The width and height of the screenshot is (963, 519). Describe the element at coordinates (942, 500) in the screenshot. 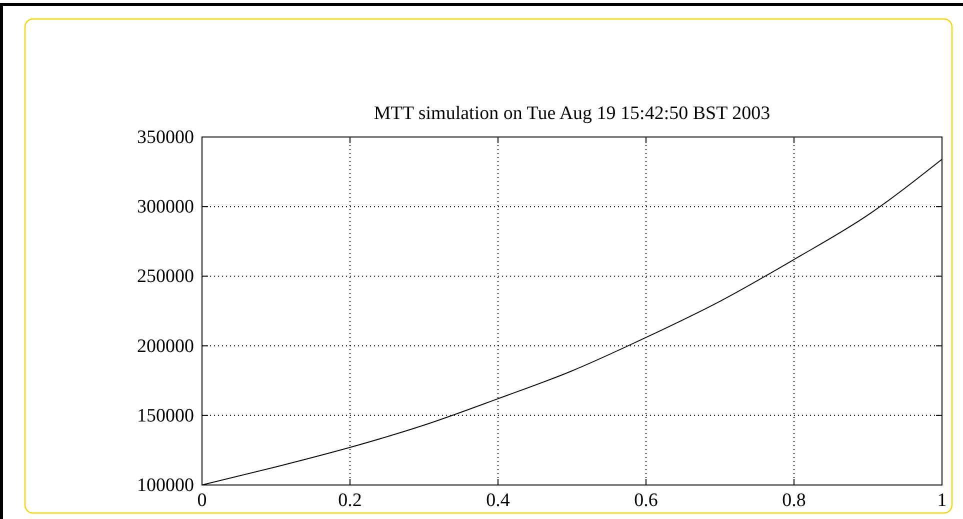

I see `x-tick-label: 1` at that location.